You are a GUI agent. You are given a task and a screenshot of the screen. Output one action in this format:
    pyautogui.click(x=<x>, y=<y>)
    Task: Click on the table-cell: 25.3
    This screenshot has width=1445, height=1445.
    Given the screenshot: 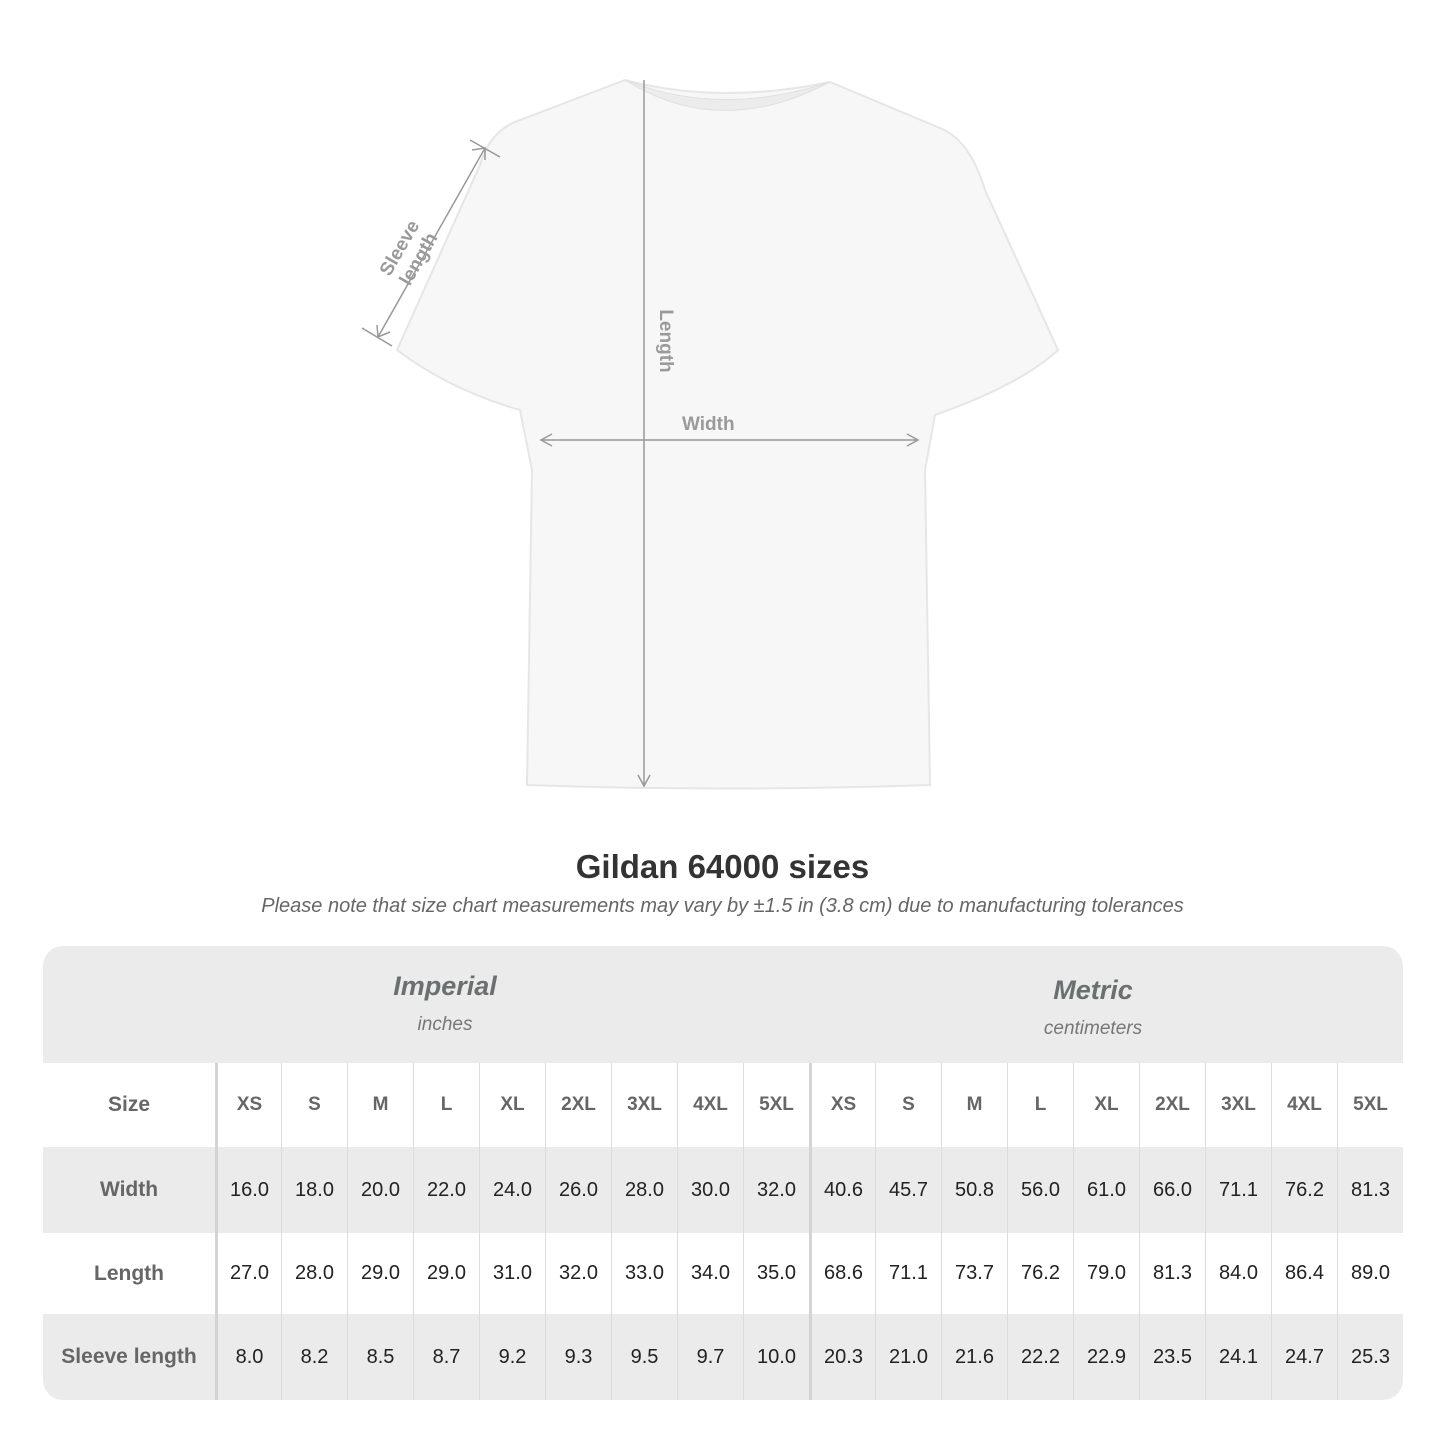 What is the action you would take?
    pyautogui.click(x=1370, y=1357)
    